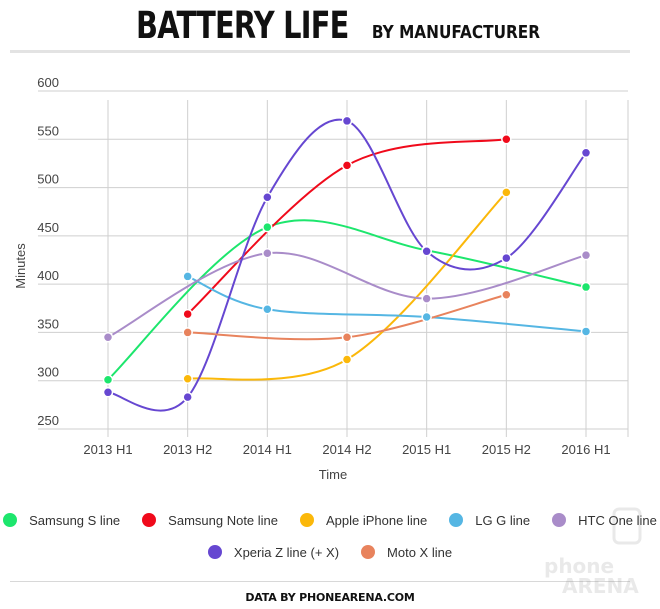 The image size is (660, 609). What do you see at coordinates (20, 266) in the screenshot?
I see `y-axis-label: Minutes` at bounding box center [20, 266].